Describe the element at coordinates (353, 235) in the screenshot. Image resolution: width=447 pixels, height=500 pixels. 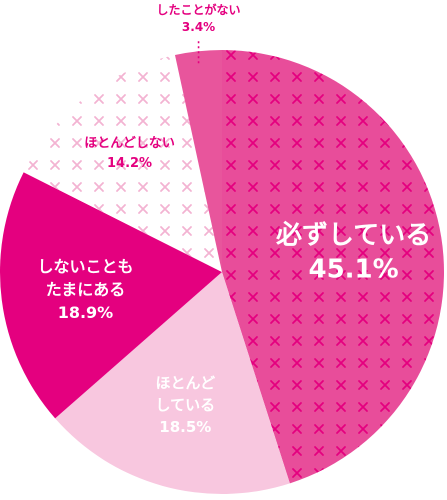
I see `slice-label-text: 必ずしている` at that location.